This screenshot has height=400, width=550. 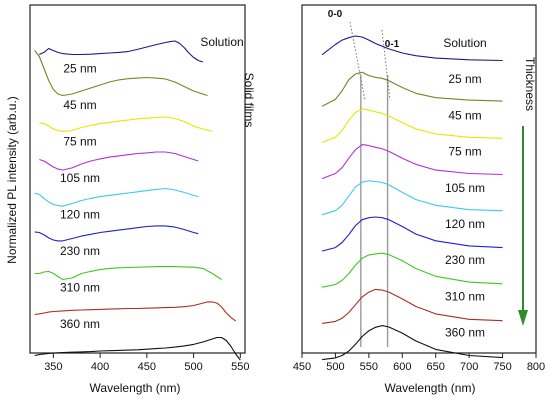 I want to click on x-tick-label: 400, so click(x=100, y=367).